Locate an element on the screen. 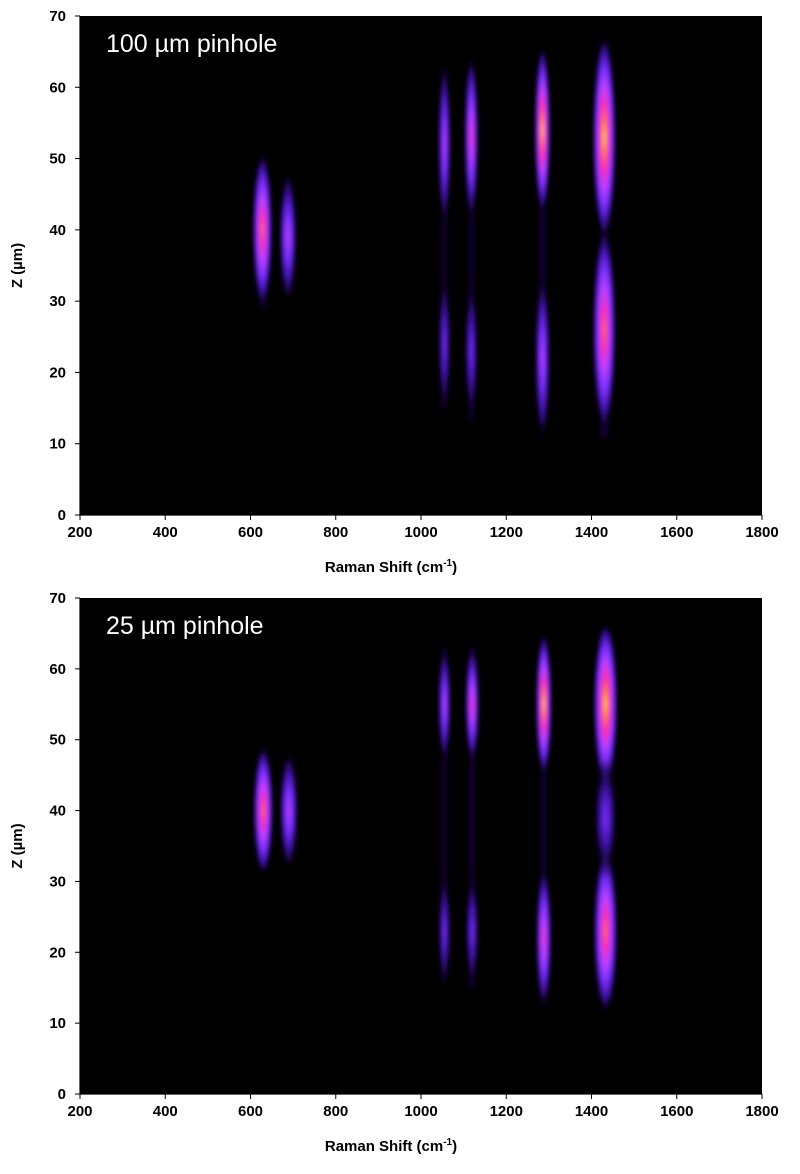 The height and width of the screenshot is (1174, 800). panel-title: 100 µm pinhole is located at coordinates (191, 44).